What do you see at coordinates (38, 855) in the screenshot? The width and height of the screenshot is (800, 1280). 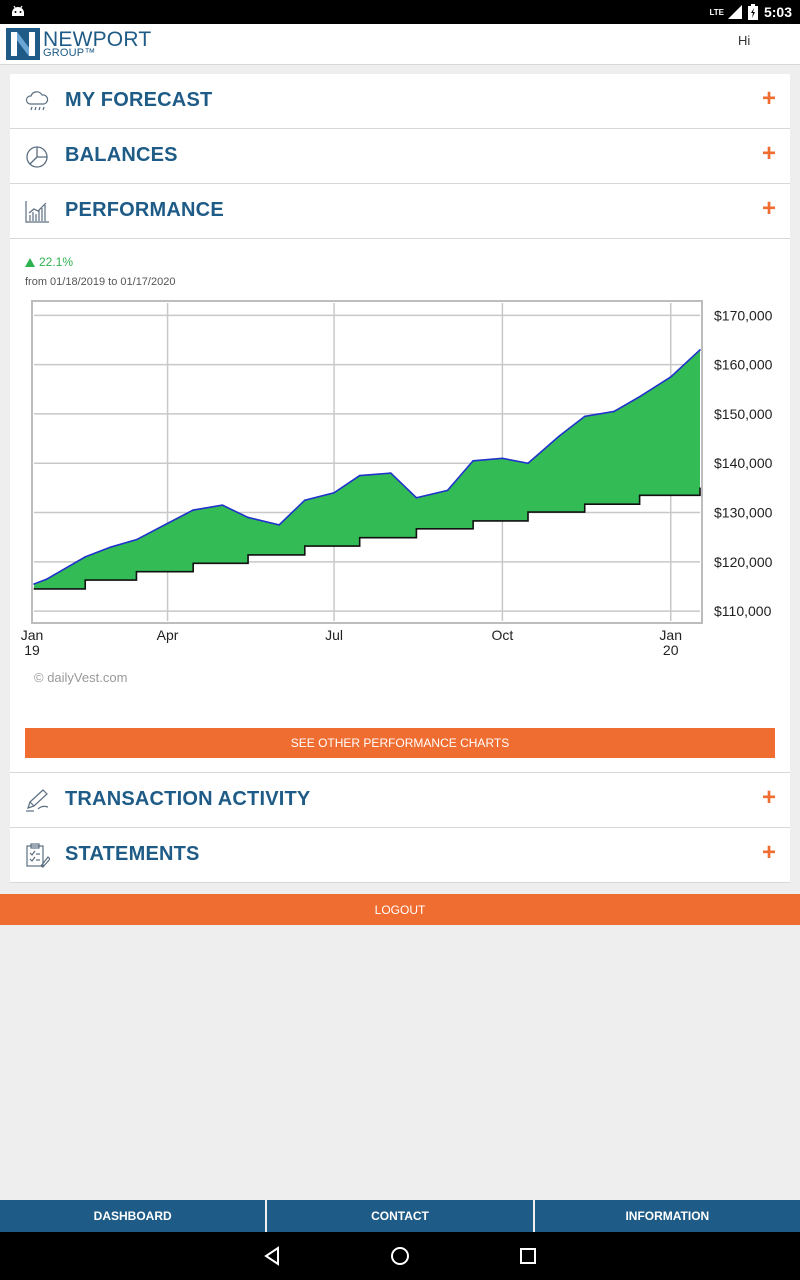 I see `clipboard-icon` at bounding box center [38, 855].